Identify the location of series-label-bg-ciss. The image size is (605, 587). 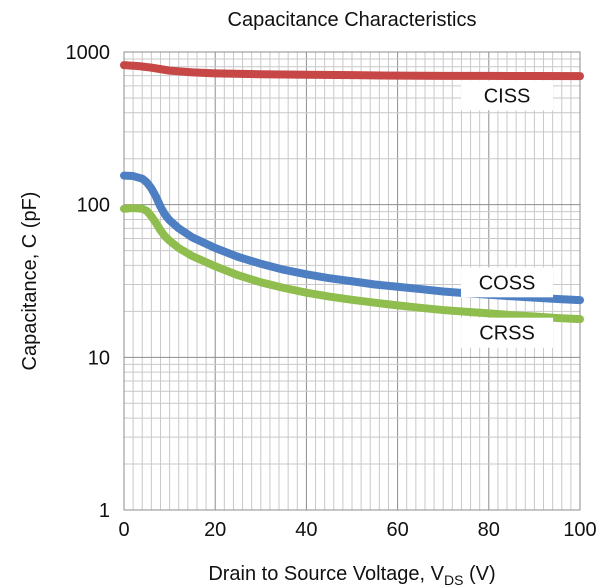
(507, 95).